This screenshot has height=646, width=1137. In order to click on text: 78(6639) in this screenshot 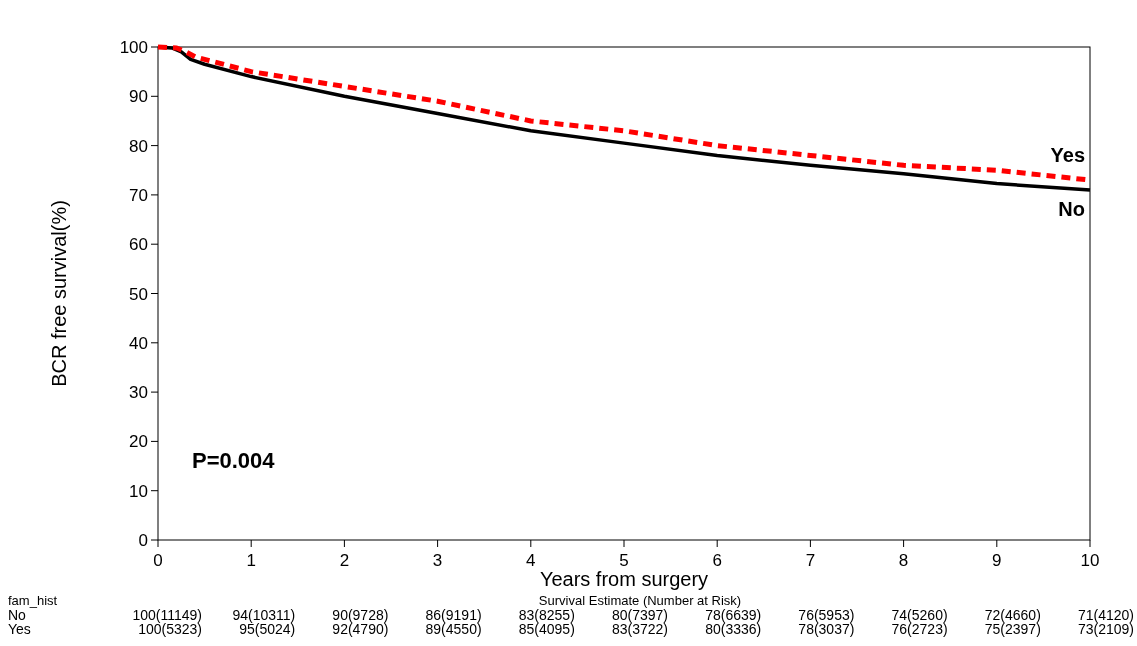, I will do `click(733, 615)`.